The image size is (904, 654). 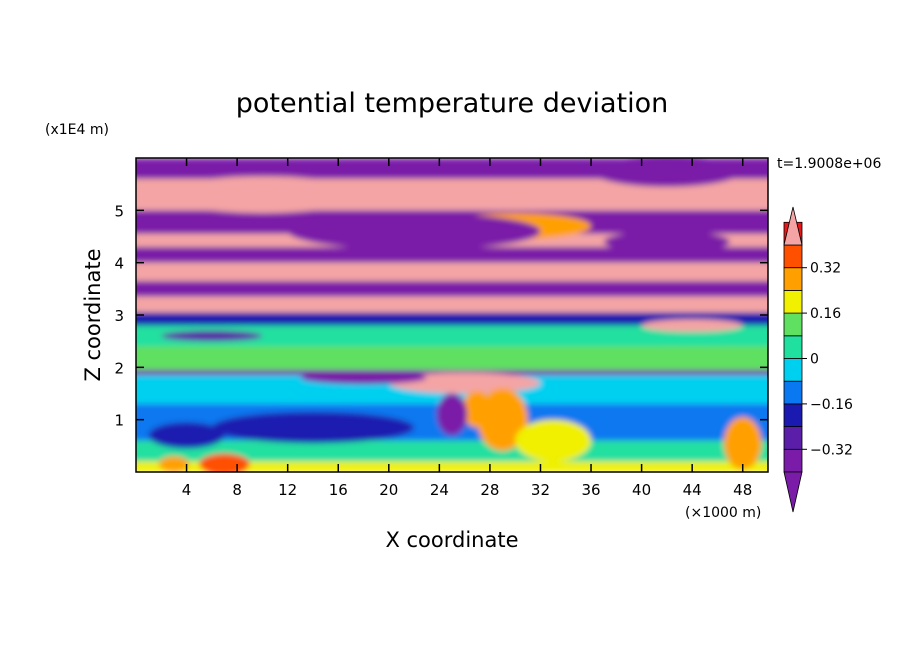 What do you see at coordinates (814, 360) in the screenshot?
I see `colorbar-tick-label: 0` at bounding box center [814, 360].